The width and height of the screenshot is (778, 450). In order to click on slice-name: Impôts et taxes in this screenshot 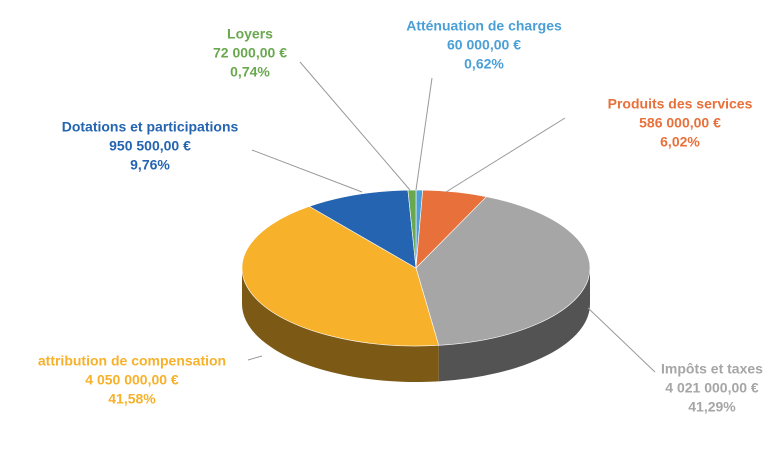, I will do `click(712, 369)`.